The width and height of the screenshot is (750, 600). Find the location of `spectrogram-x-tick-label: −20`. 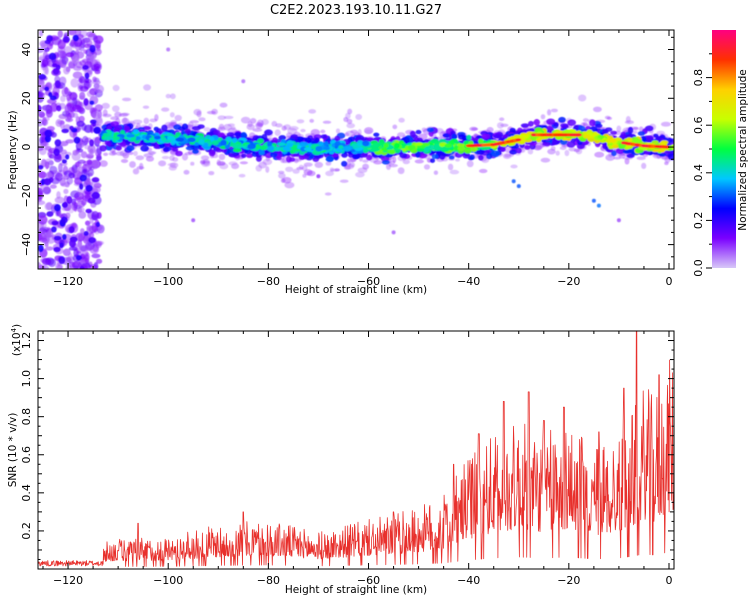

spectrogram-x-tick-label: −20 is located at coordinates (568, 281).